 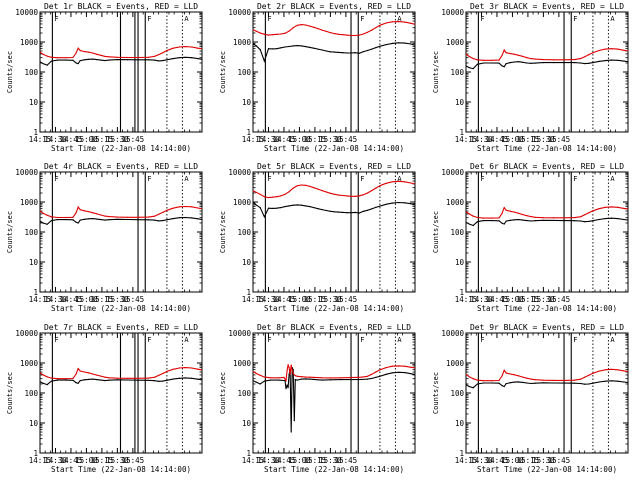 What do you see at coordinates (547, 375) in the screenshot?
I see `series-line-lld` at bounding box center [547, 375].